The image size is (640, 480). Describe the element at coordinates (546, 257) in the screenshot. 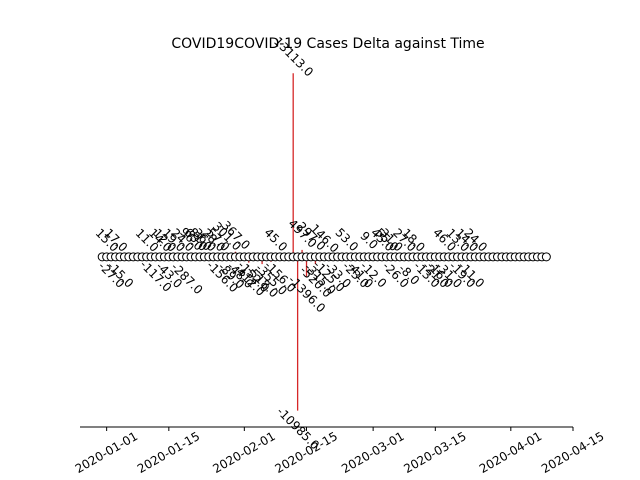

I see `date-marker` at that location.